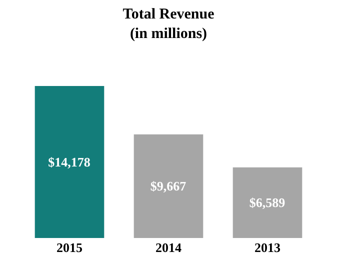  I want to click on x-tick-label: 2015, so click(69, 247).